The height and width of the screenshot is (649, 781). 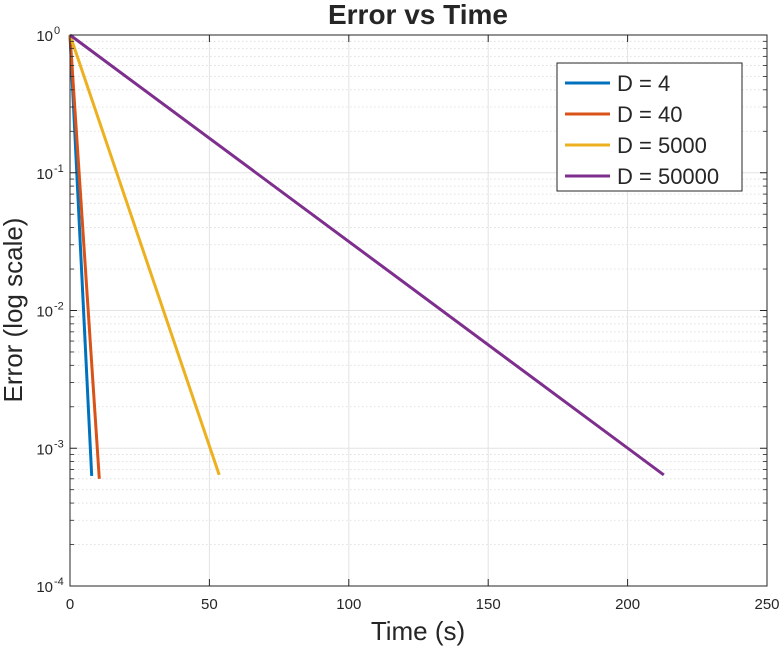 What do you see at coordinates (649, 114) in the screenshot?
I see `legend-label: D = 40` at bounding box center [649, 114].